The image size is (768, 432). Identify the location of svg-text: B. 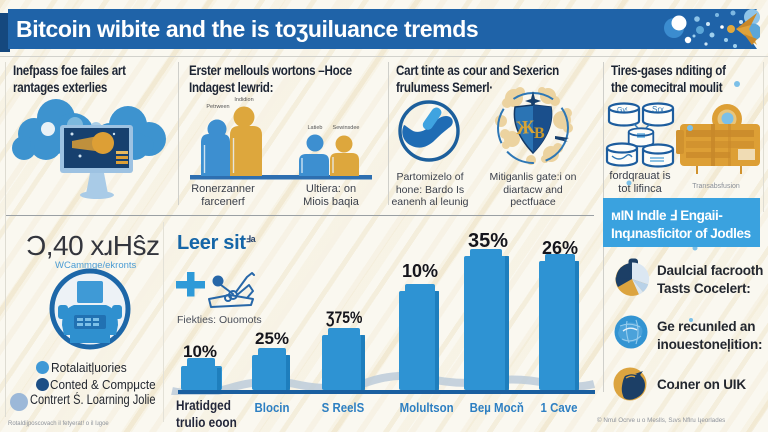
(539, 133).